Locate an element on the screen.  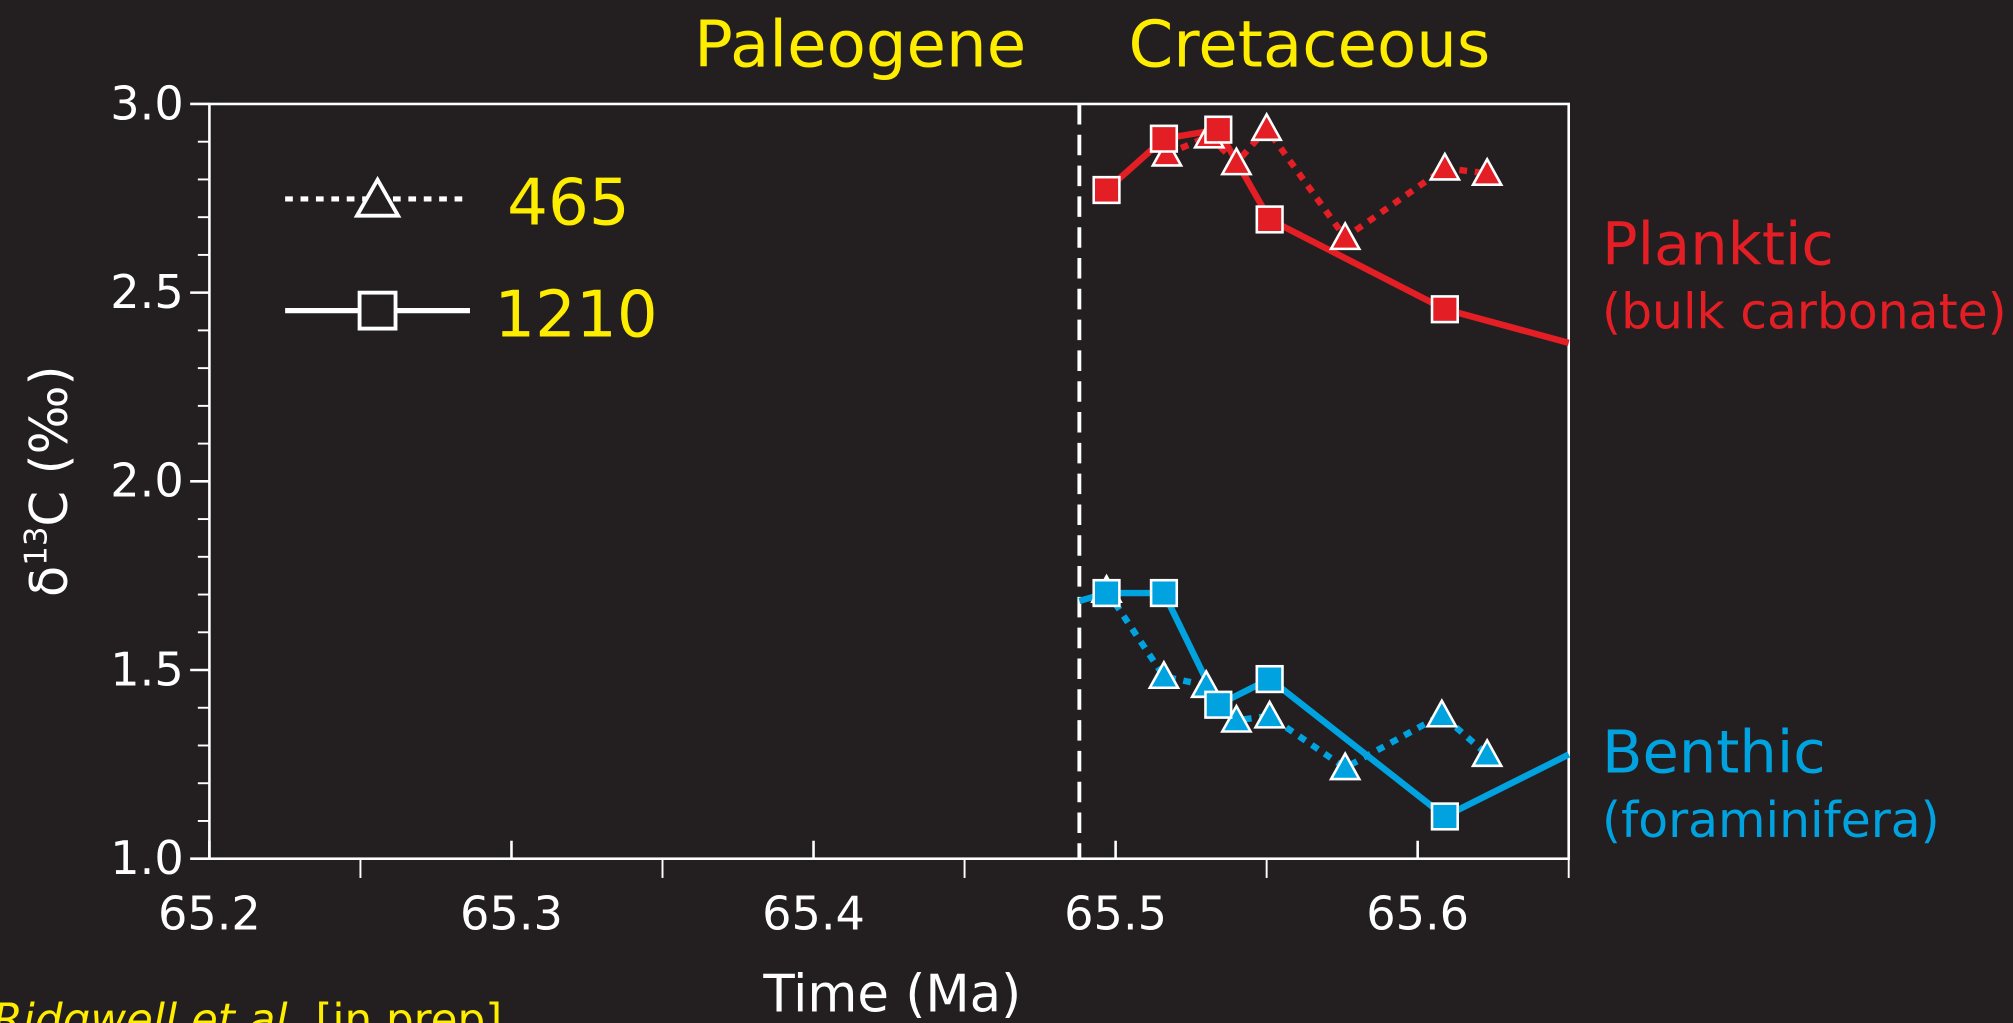
source-authors: Ridgwell et al. is located at coordinates (150, 1009).